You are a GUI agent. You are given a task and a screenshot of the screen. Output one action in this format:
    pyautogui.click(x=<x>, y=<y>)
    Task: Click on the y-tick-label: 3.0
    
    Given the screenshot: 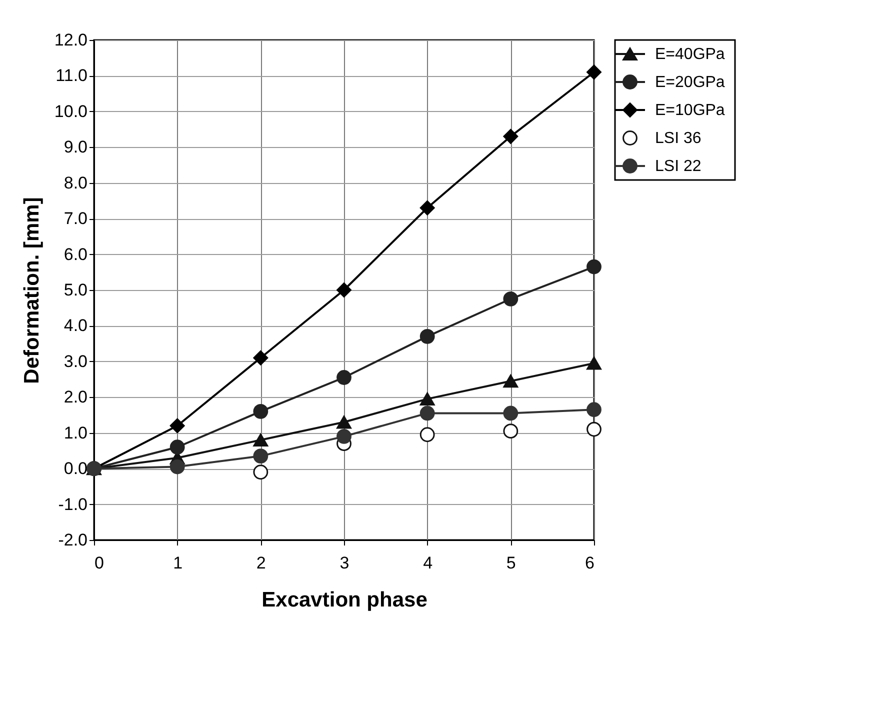 What is the action you would take?
    pyautogui.click(x=76, y=361)
    